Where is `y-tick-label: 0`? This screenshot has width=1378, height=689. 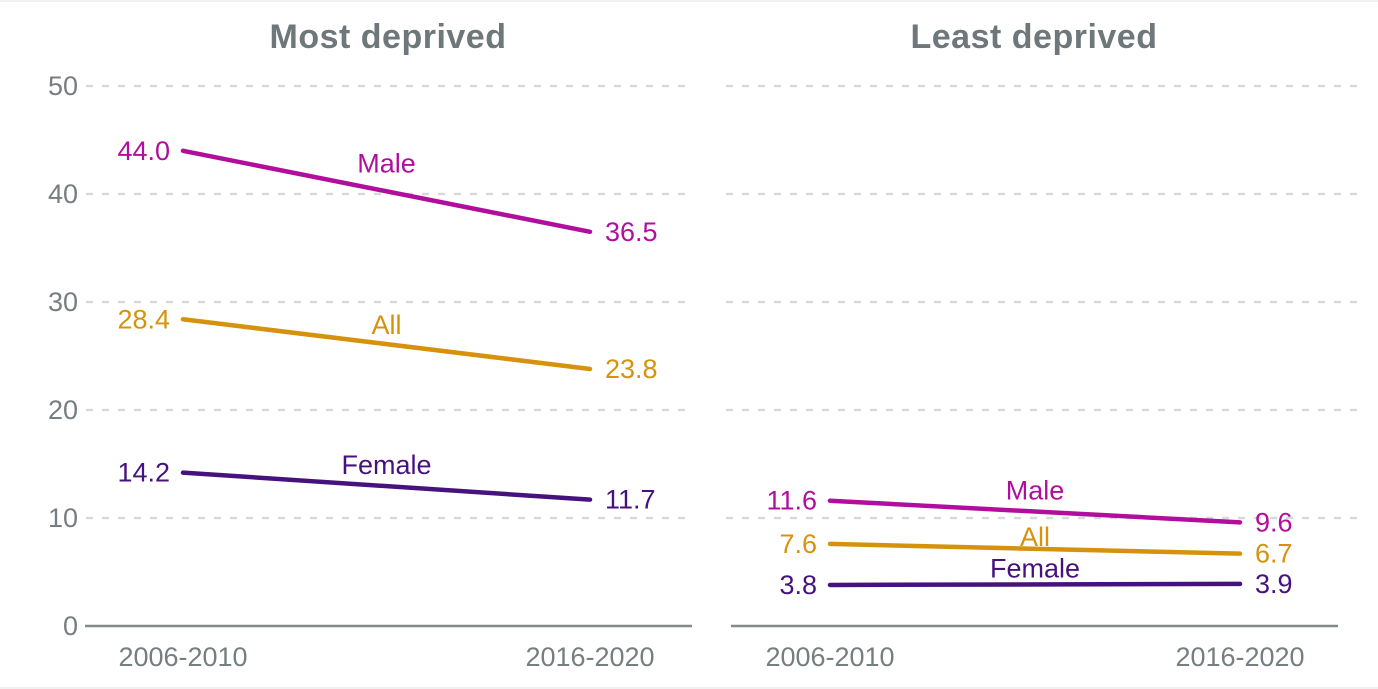 y-tick-label: 0 is located at coordinates (70, 626).